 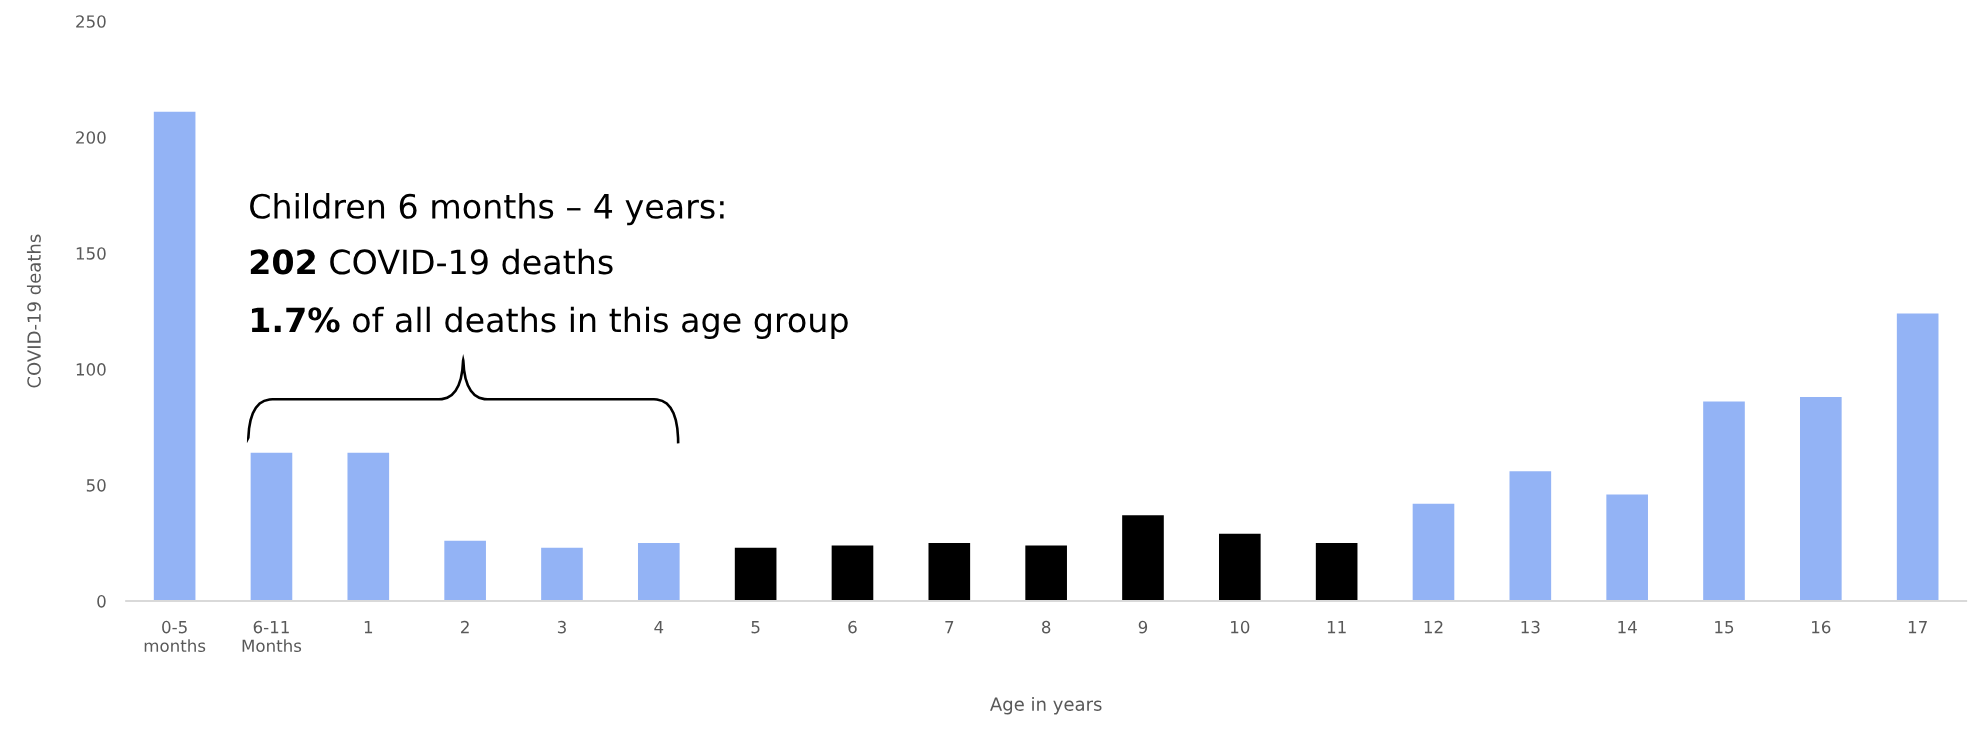 What do you see at coordinates (1336, 627) in the screenshot?
I see `x-tick-label: 11` at bounding box center [1336, 627].